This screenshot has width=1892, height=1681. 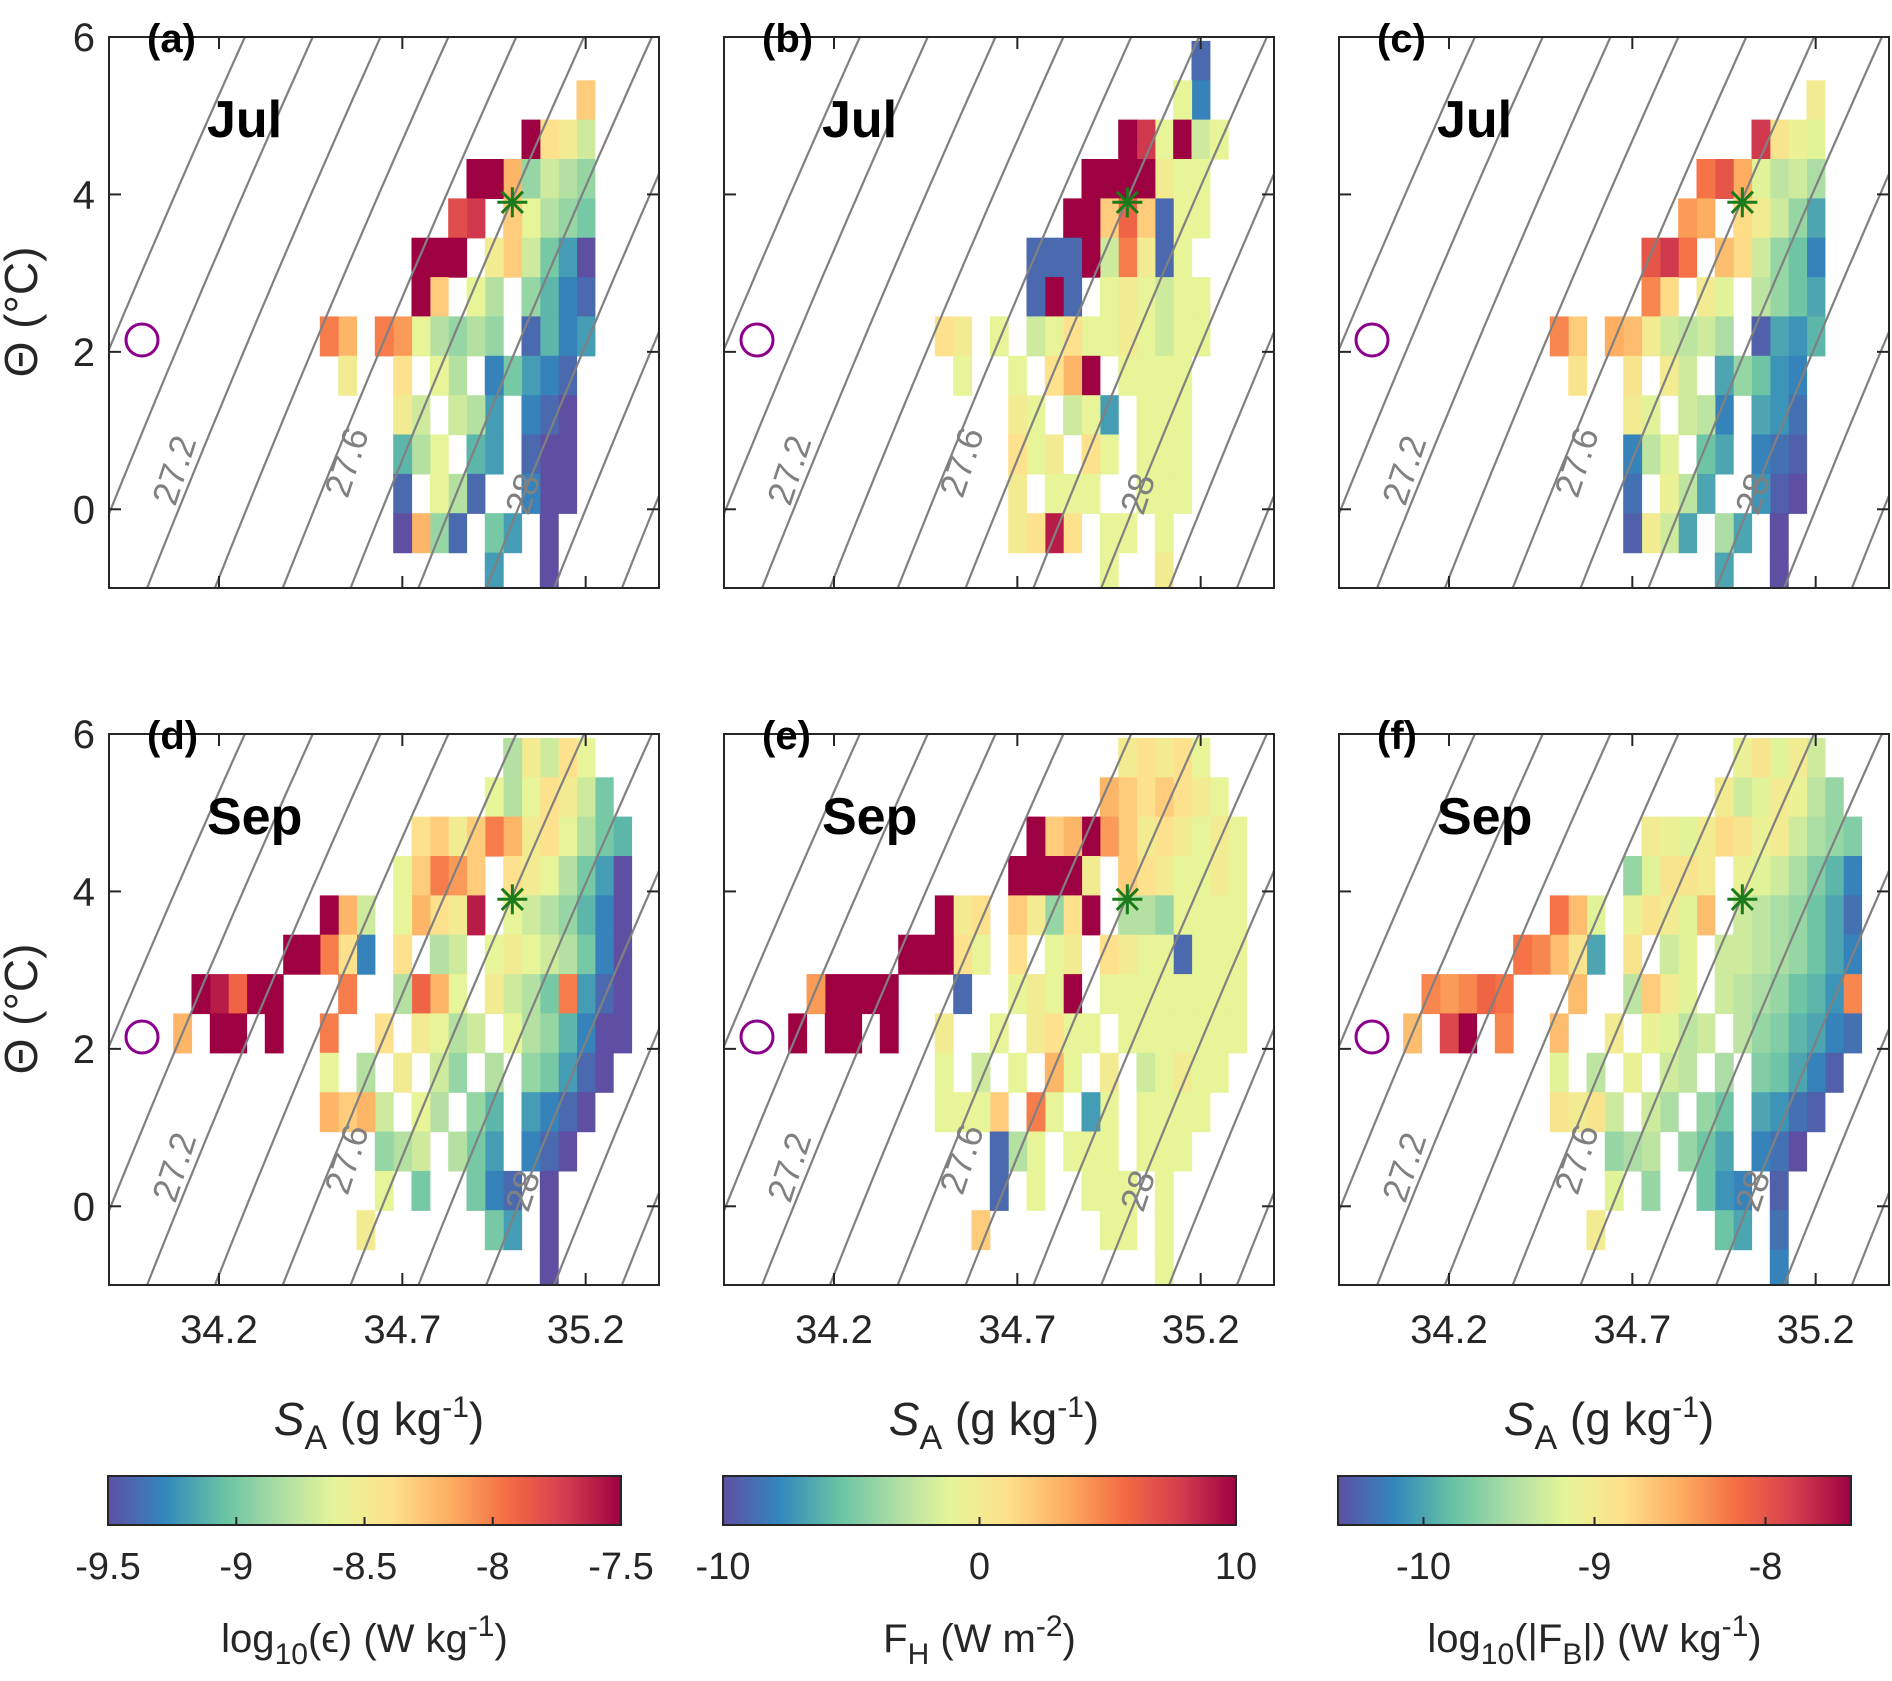 What do you see at coordinates (512, 899) in the screenshot?
I see `star-marker` at bounding box center [512, 899].